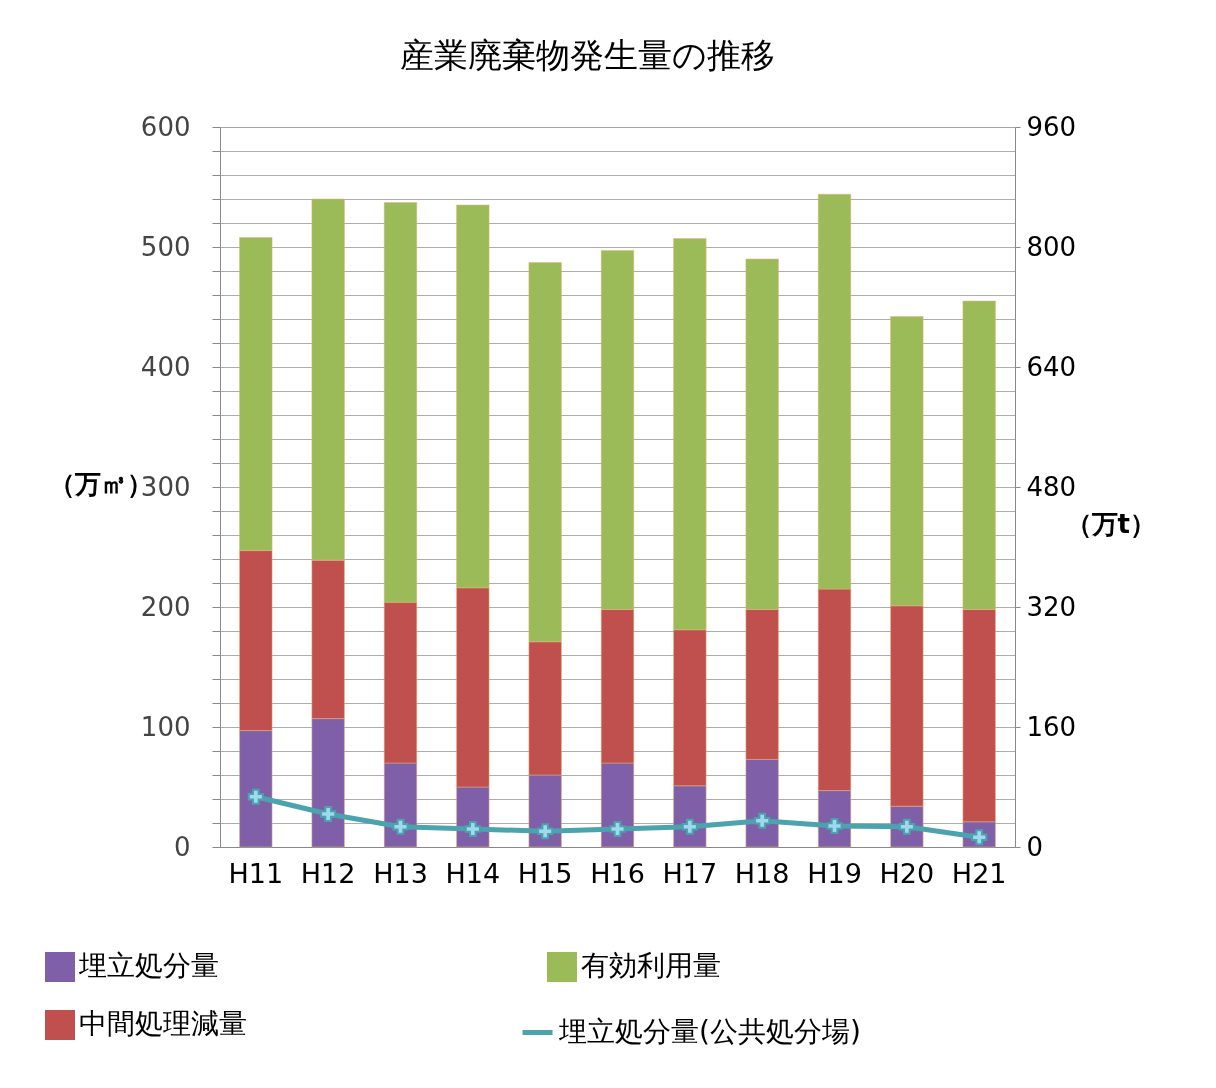  Describe the element at coordinates (979, 873) in the screenshot. I see `x-tick-label: H21` at that location.